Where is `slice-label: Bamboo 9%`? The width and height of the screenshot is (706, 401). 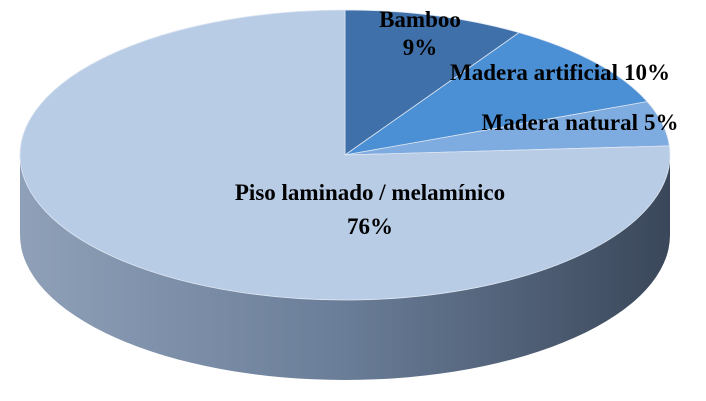 slice-label: Bamboo 9% is located at coordinates (420, 33).